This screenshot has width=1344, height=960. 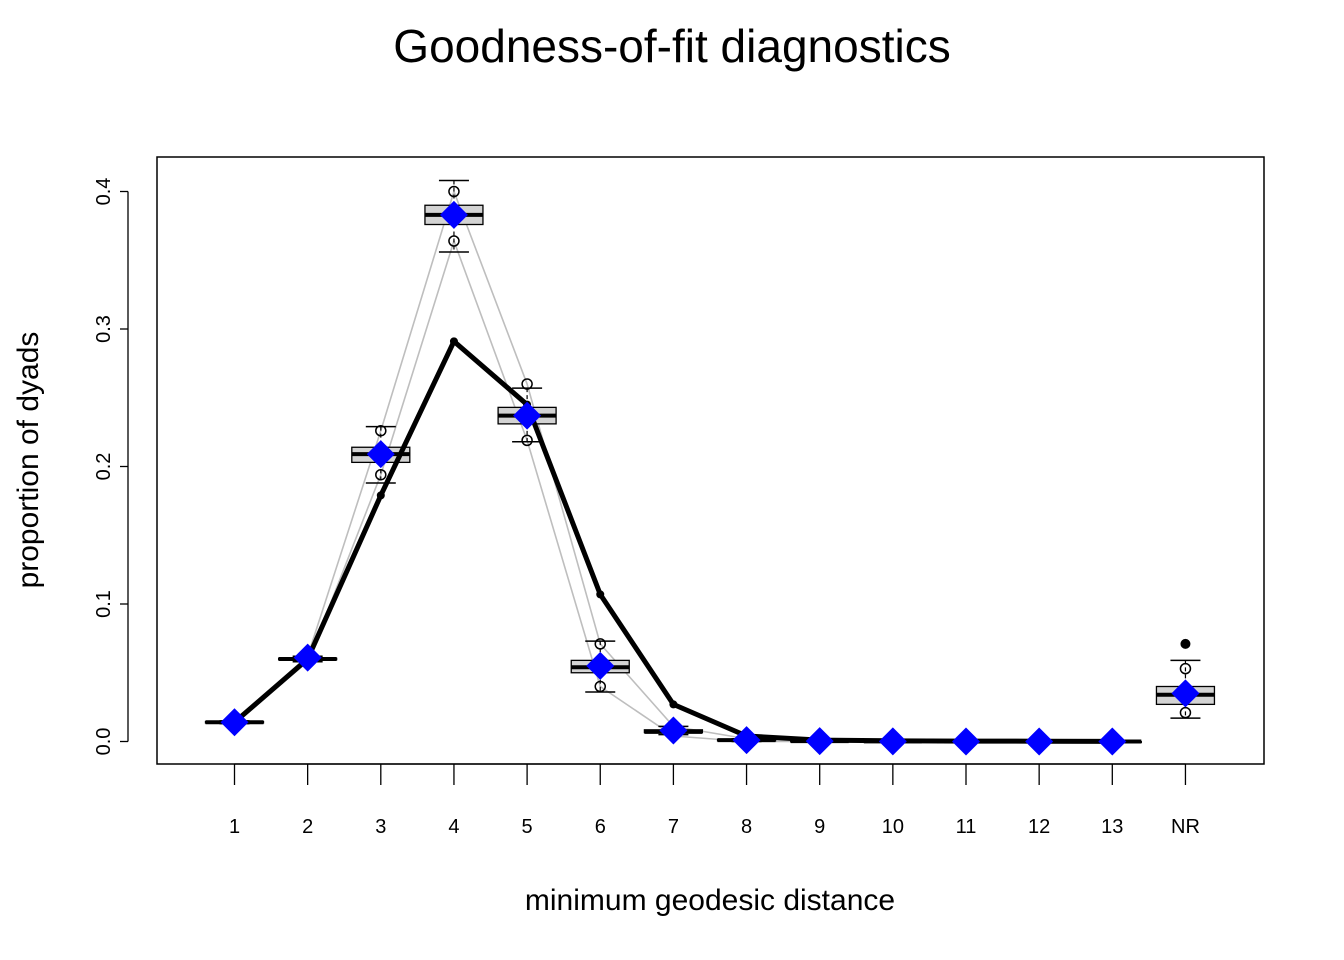 What do you see at coordinates (104, 604) in the screenshot?
I see `y-tick-label: 0.1` at bounding box center [104, 604].